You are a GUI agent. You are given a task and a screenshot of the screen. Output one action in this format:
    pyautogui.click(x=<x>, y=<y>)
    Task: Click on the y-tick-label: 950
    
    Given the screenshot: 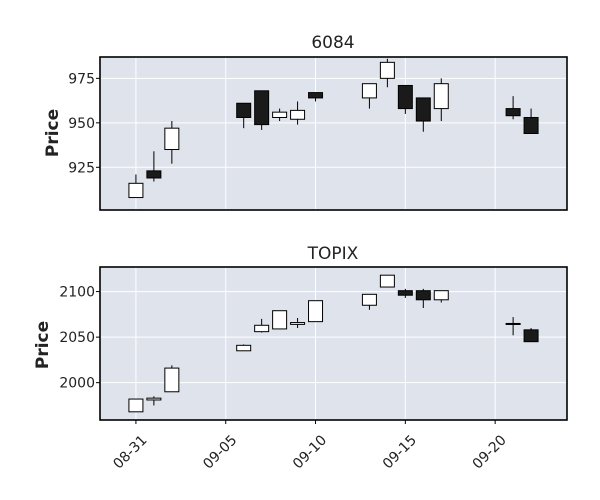 What is the action you would take?
    pyautogui.click(x=81, y=124)
    